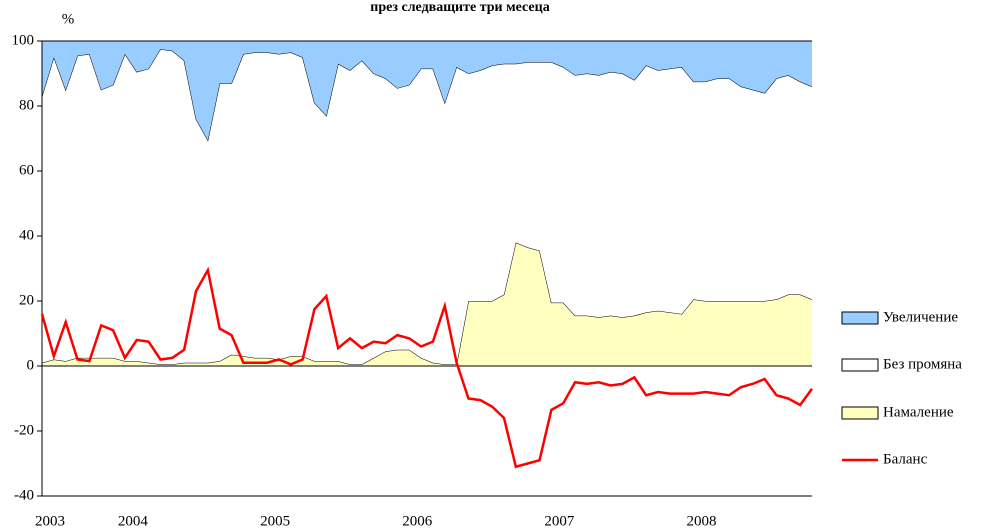 Image resolution: width=1002 pixels, height=532 pixels. What do you see at coordinates (26, 300) in the screenshot?
I see `y-tick-label: 20` at bounding box center [26, 300].